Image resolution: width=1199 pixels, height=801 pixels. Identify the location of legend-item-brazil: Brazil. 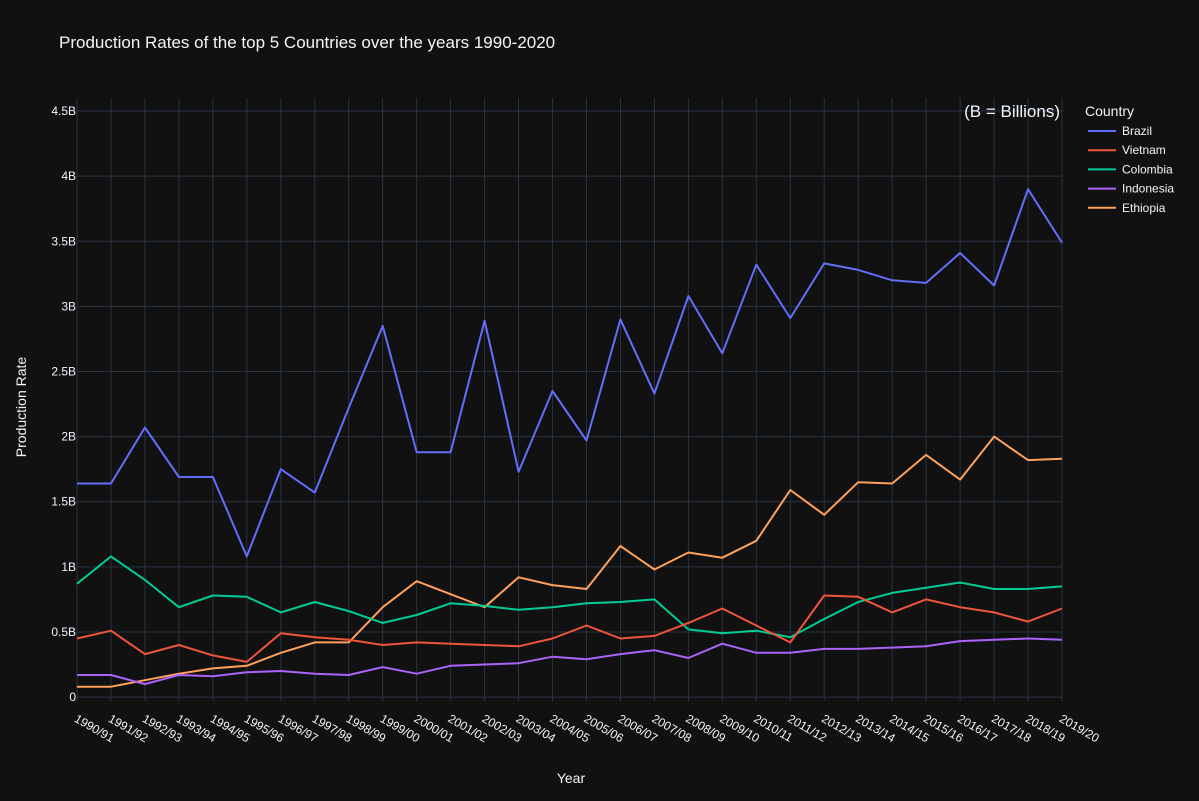
(1120, 131).